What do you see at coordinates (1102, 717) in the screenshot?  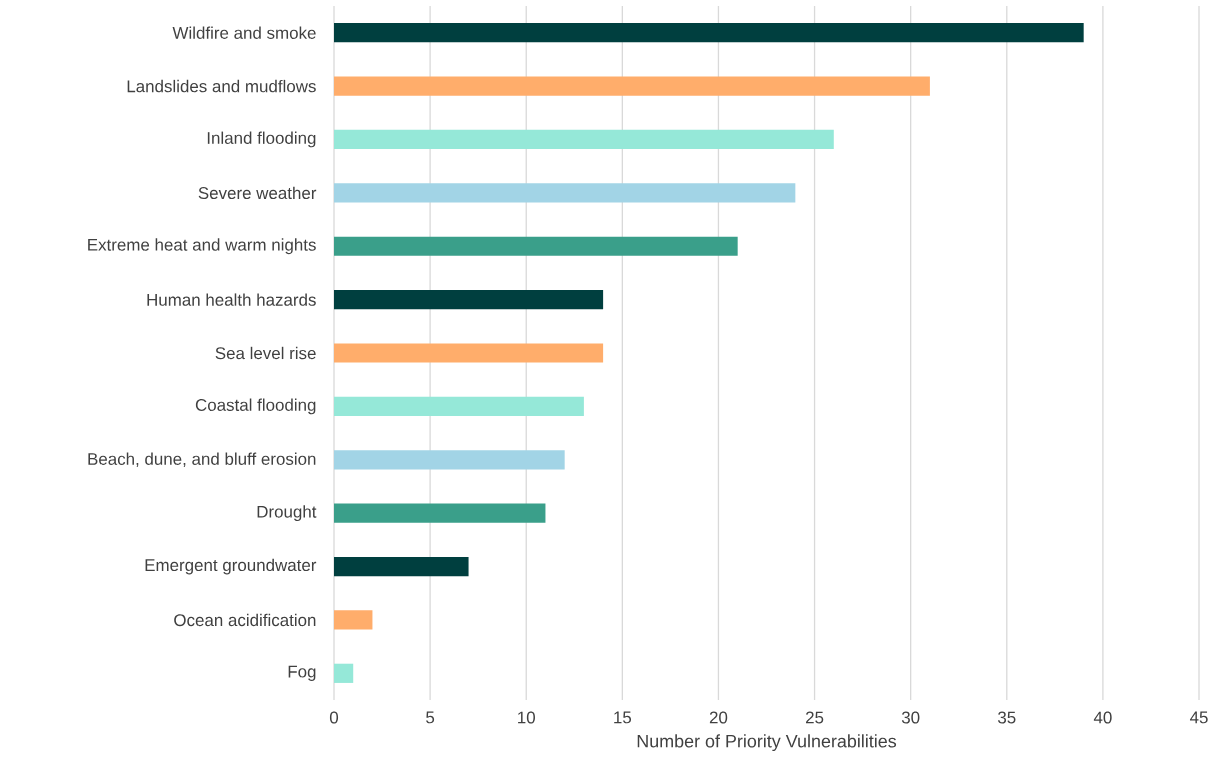 I see `x-tick-label: 40` at bounding box center [1102, 717].